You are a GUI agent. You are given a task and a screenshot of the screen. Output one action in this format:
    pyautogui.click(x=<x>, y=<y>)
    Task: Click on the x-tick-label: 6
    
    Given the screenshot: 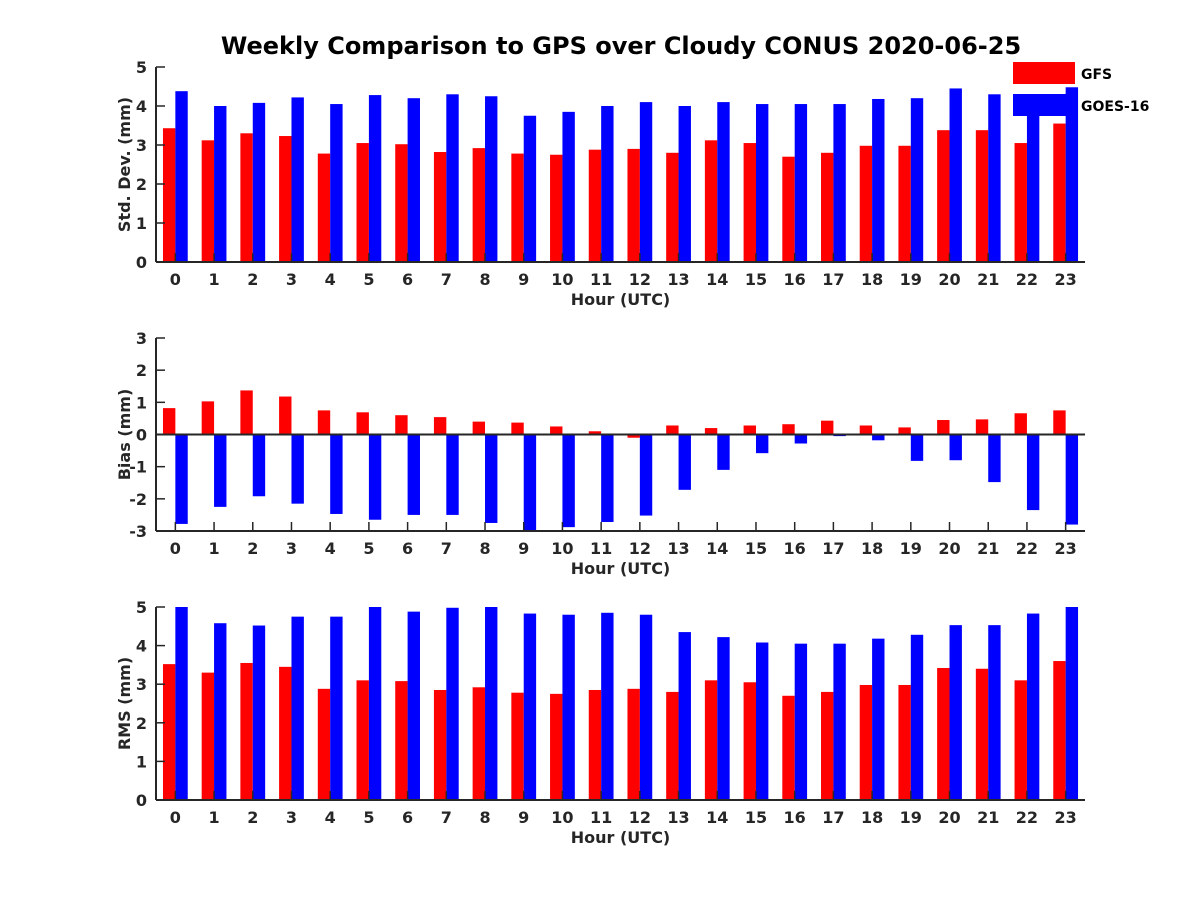 What is the action you would take?
    pyautogui.click(x=407, y=548)
    